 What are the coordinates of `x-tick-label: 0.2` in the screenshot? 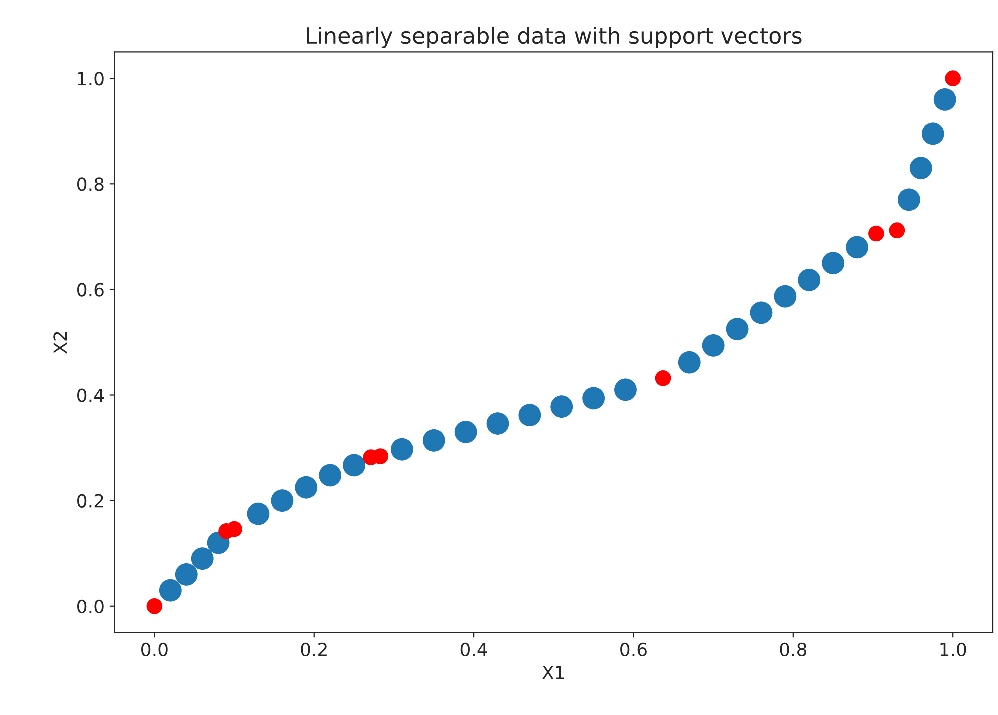 It's located at (314, 649).